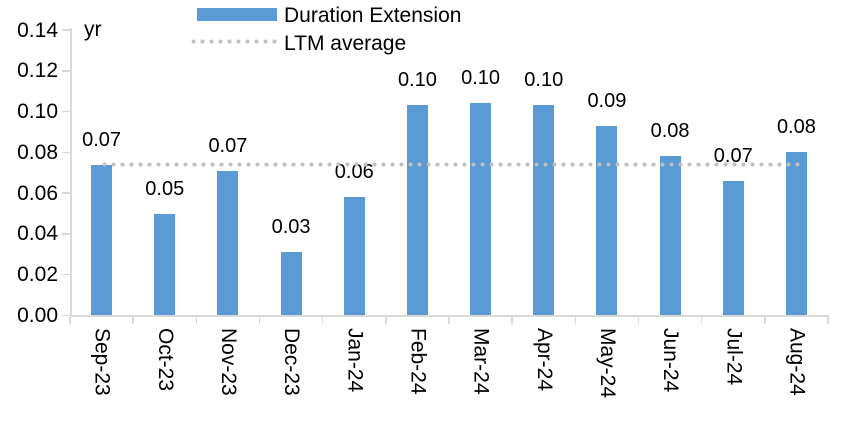 The image size is (852, 422). Describe the element at coordinates (37, 71) in the screenshot. I see `y-axis-tick-label: 0.12` at that location.